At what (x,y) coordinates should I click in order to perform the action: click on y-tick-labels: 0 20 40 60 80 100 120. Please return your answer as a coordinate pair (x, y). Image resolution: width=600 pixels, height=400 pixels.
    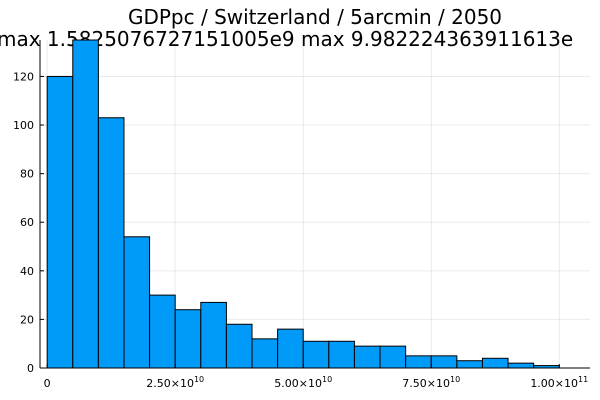
    Looking at the image, I should click on (23, 222).